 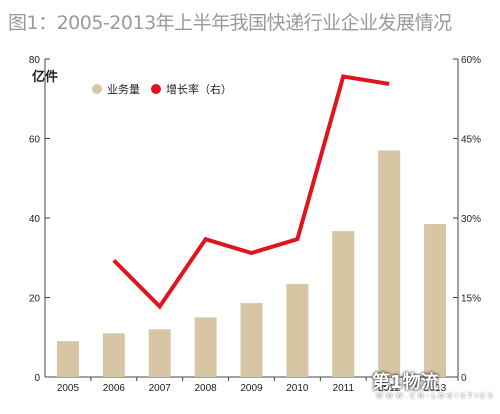 What do you see at coordinates (405, 382) in the screenshot?
I see `watermark-logo: 第1物流` at bounding box center [405, 382].